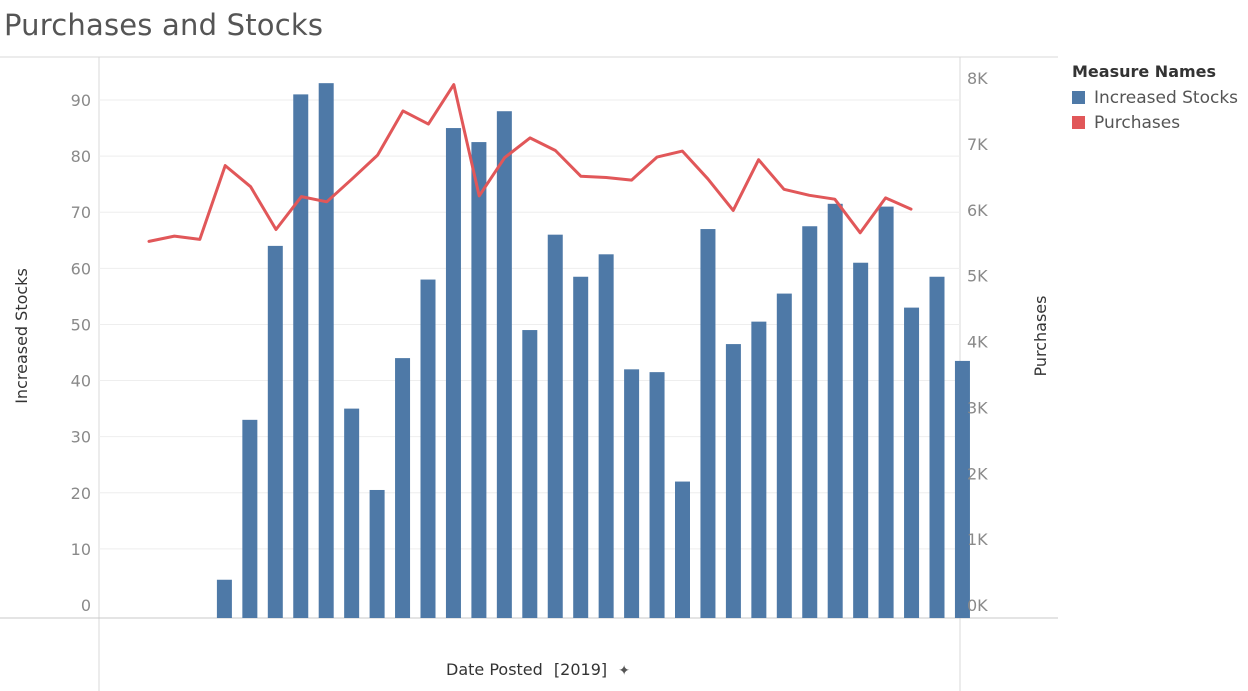 This screenshot has width=1248, height=691. Describe the element at coordinates (580, 669) in the screenshot. I see `x-axis-filter: [2019]` at that location.